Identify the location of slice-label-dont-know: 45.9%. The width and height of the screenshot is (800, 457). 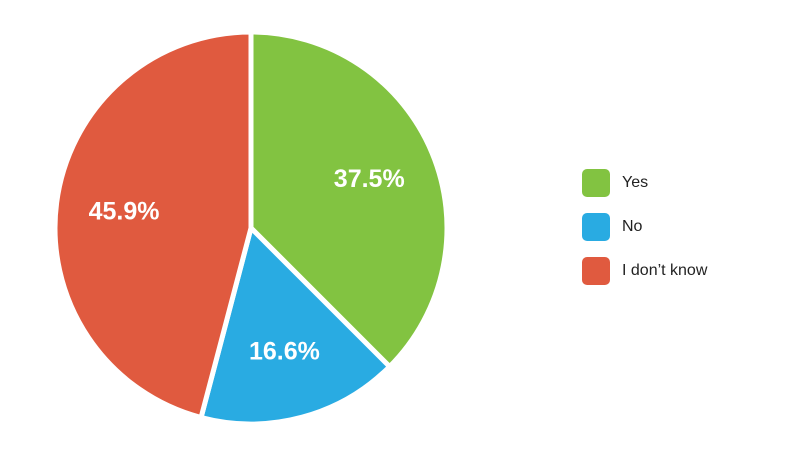
(124, 212).